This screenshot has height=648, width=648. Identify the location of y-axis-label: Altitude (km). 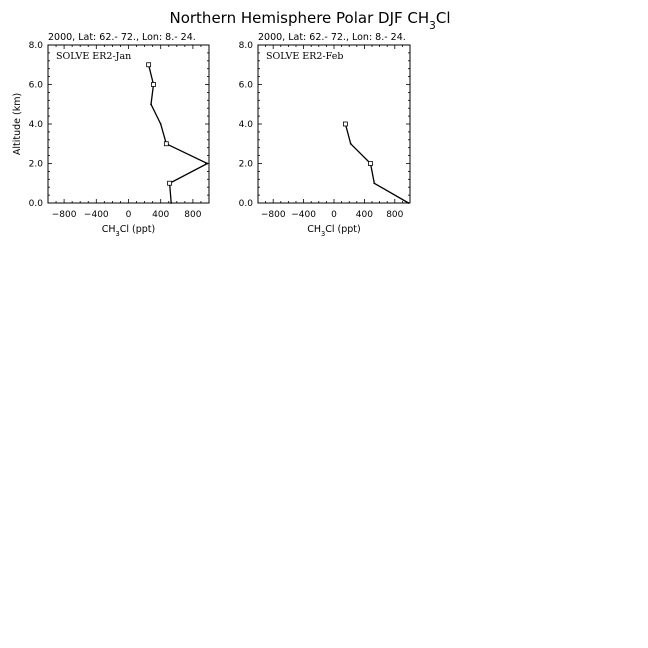
(17, 124).